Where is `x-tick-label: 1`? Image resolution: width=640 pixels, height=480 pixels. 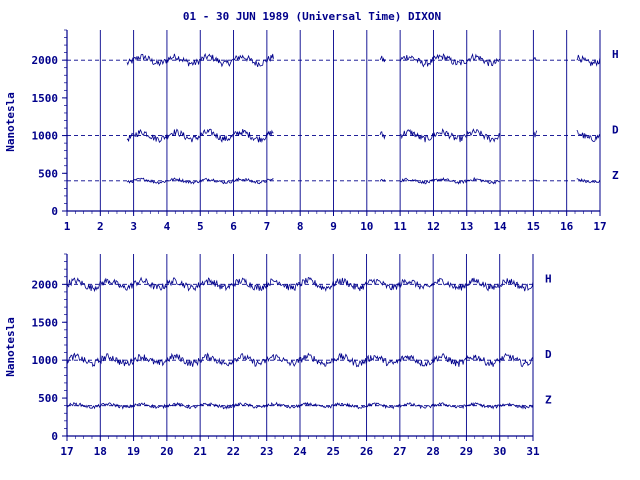 x-tick-label: 1 is located at coordinates (67, 226).